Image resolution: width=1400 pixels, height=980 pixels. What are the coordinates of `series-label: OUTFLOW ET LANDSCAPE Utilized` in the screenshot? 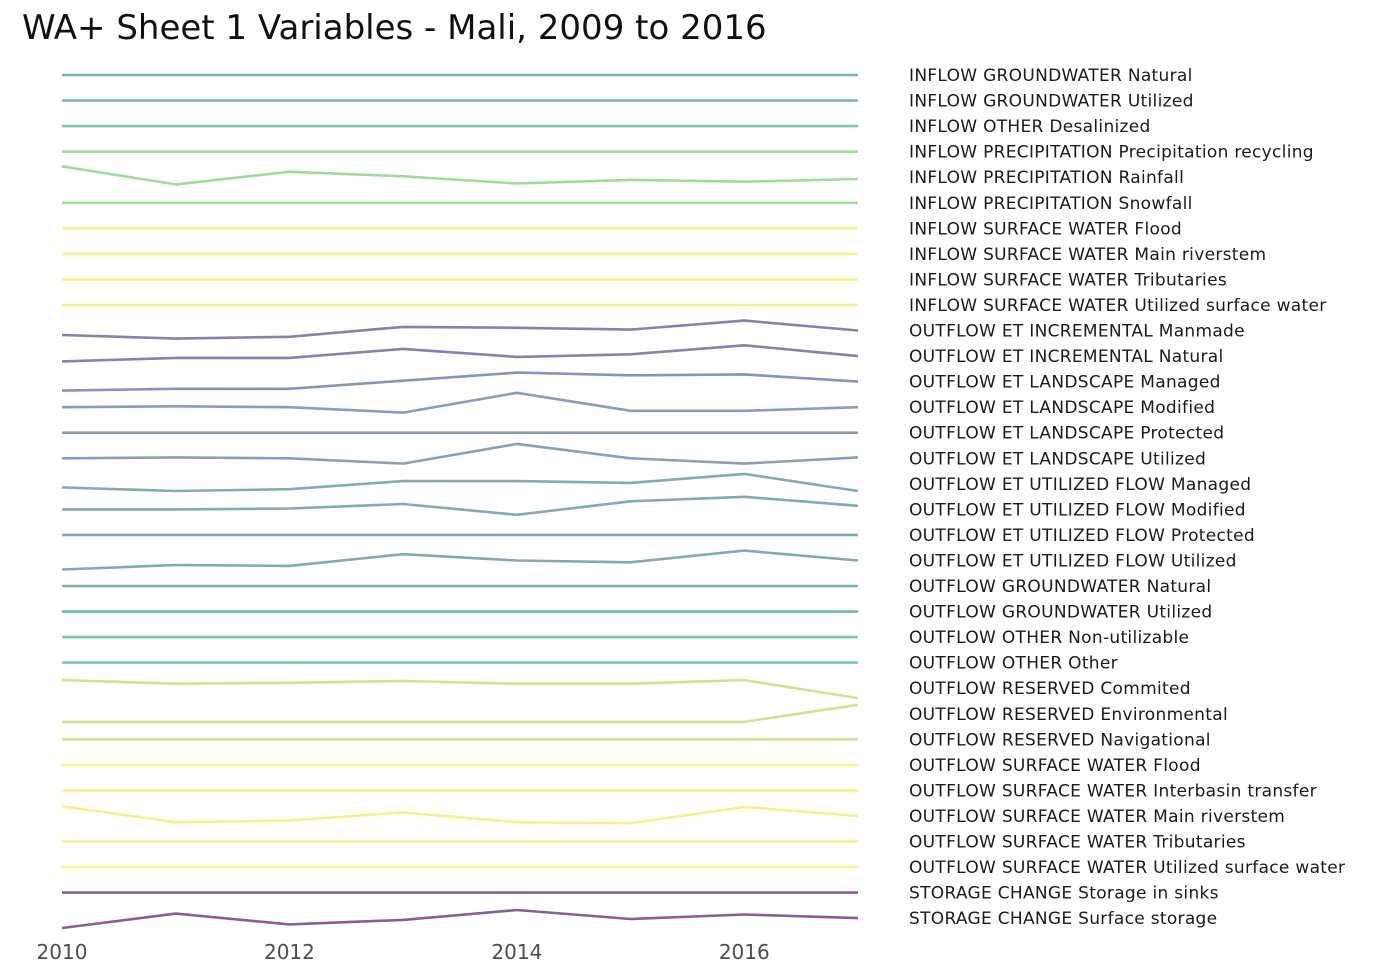 It's located at (1057, 459).